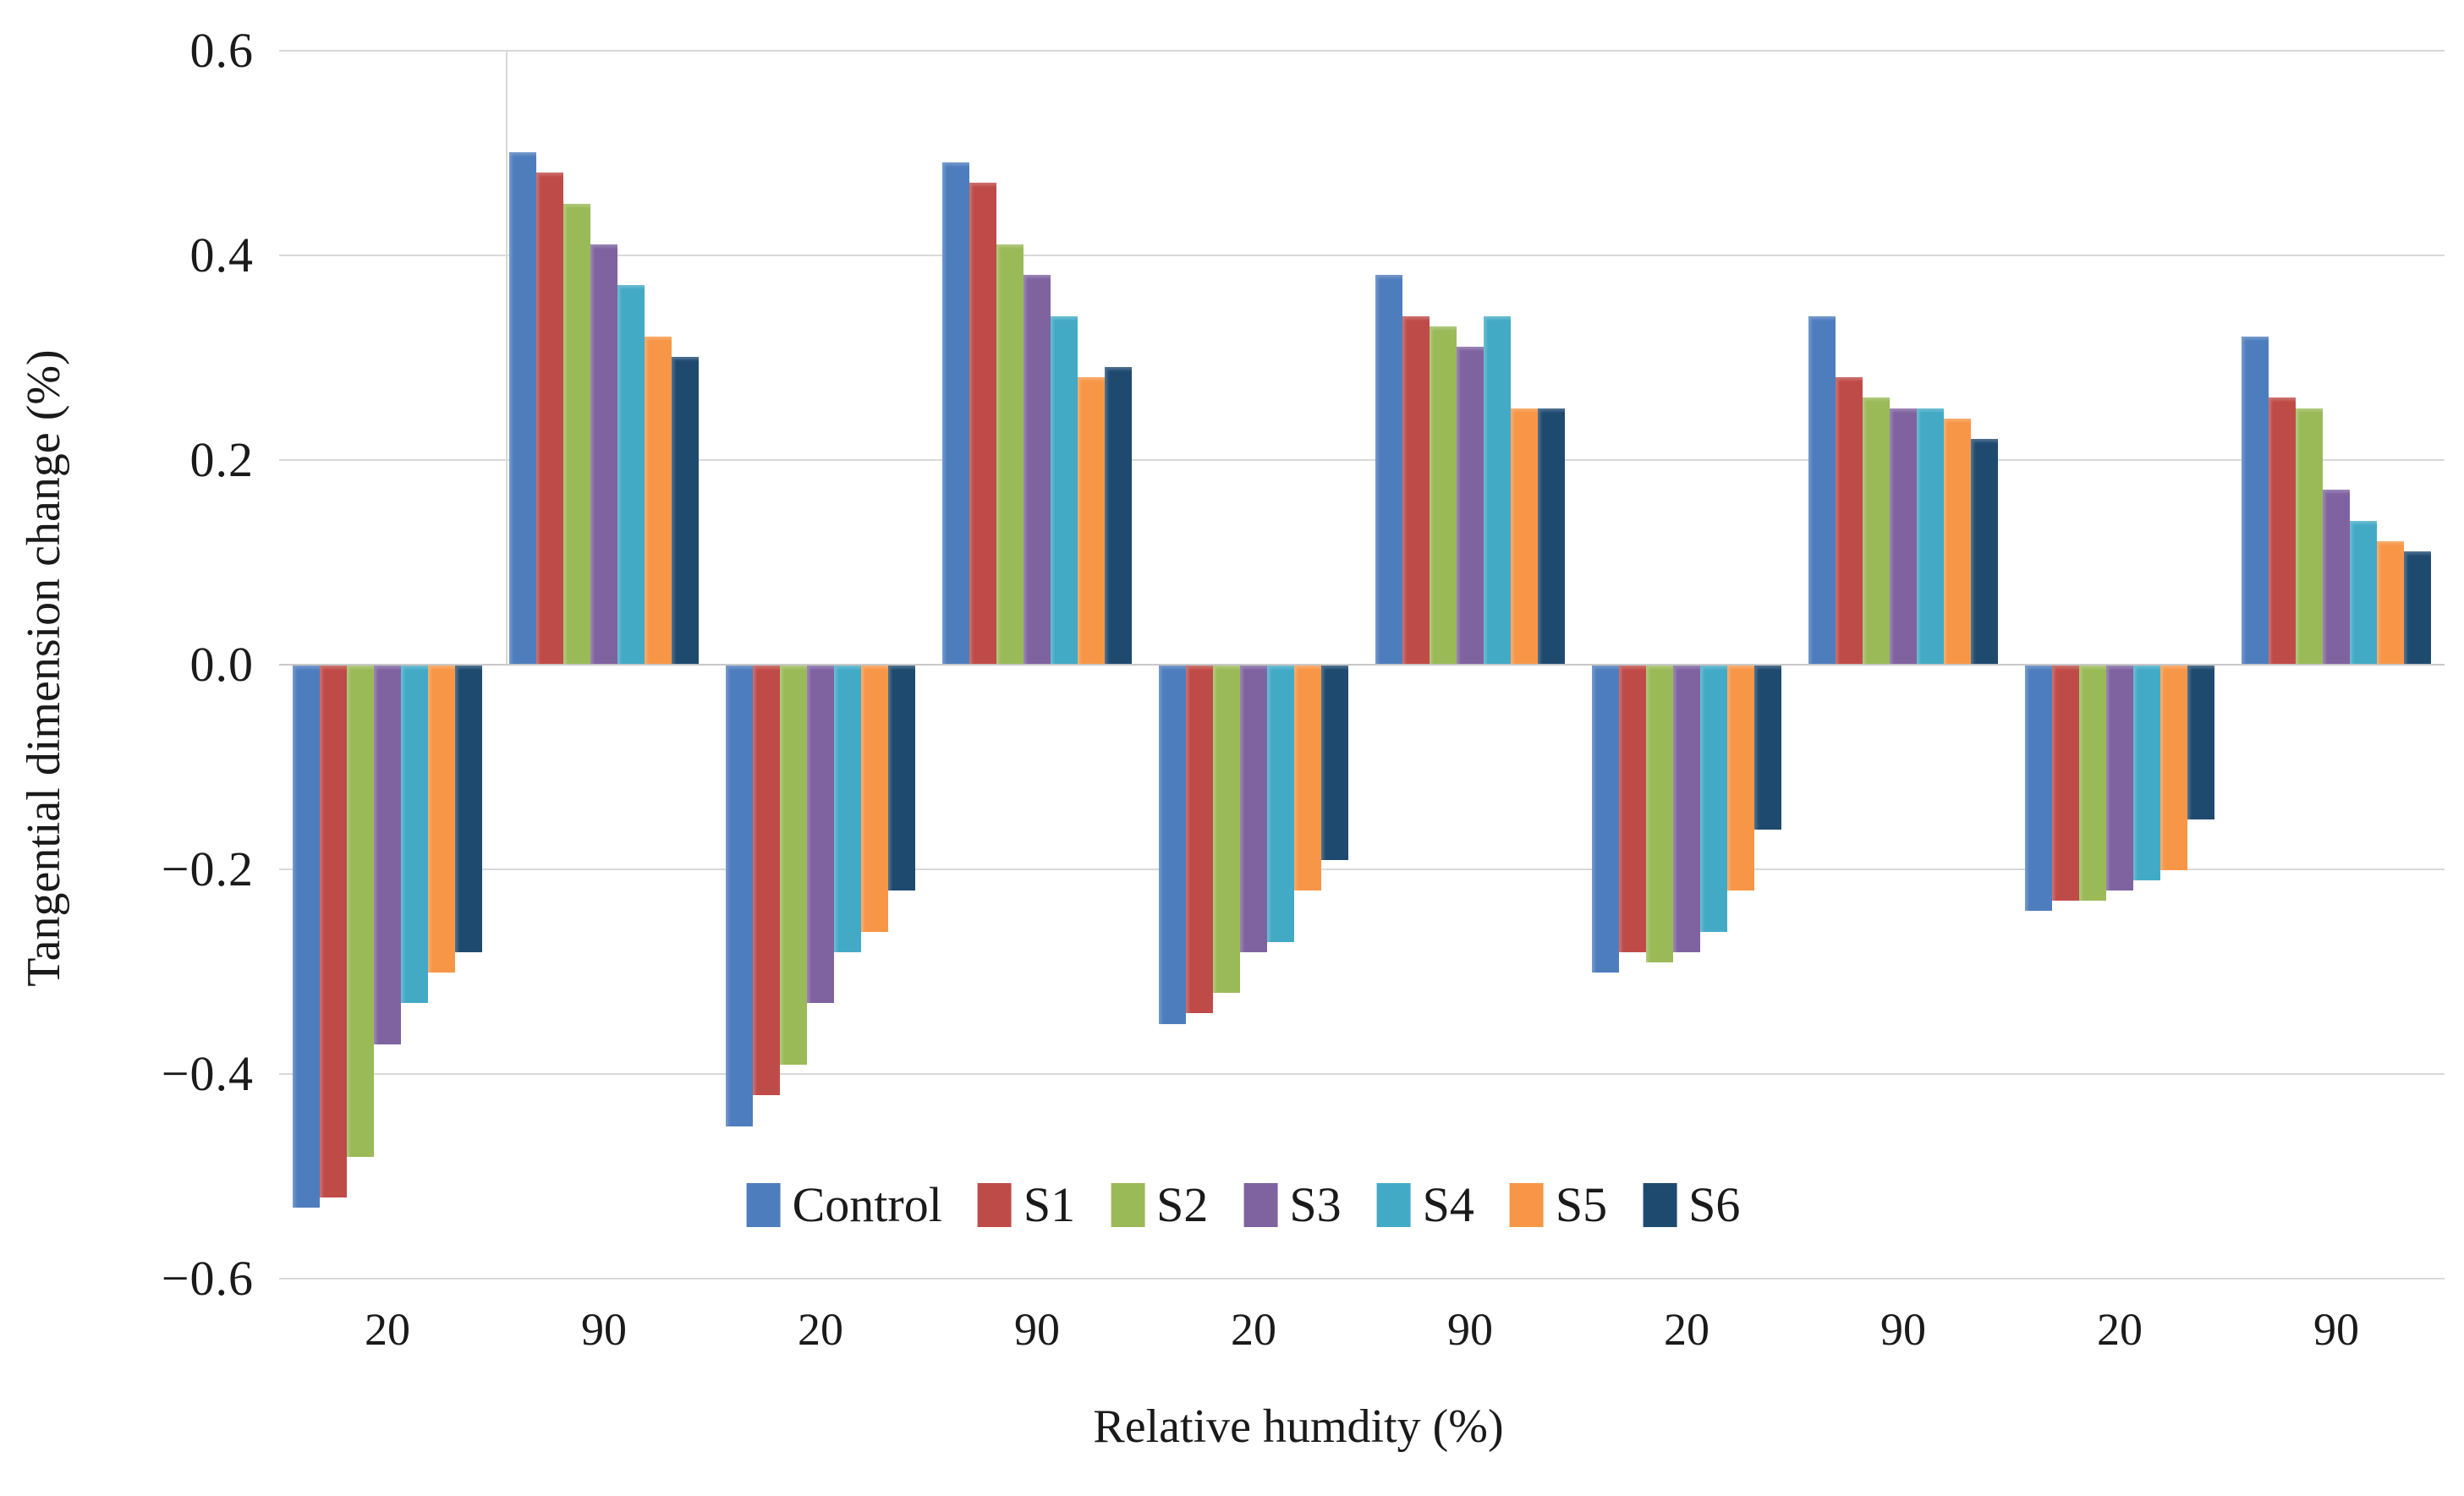 The width and height of the screenshot is (2464, 1496). I want to click on legend-label: S5, so click(1581, 1204).